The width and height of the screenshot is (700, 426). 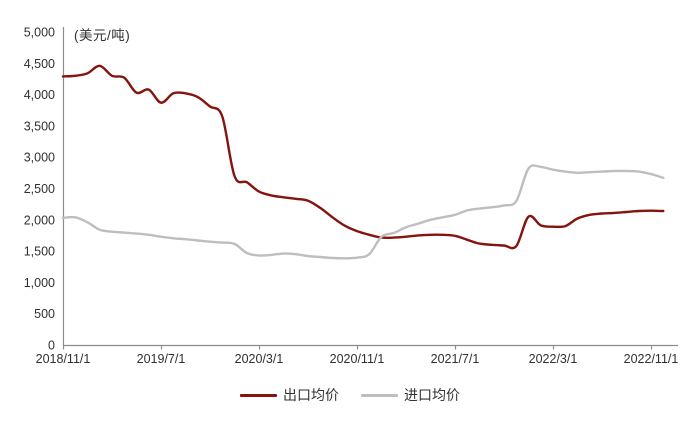 What do you see at coordinates (39, 126) in the screenshot?
I see `y-axis-tick-label: 3,500` at bounding box center [39, 126].